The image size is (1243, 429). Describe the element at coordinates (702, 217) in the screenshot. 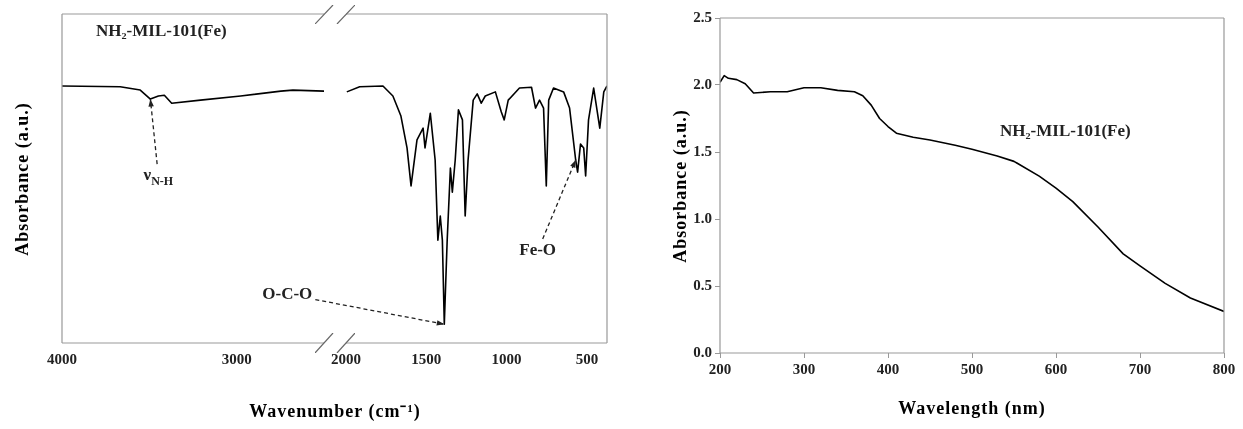

I see `y-tick-label: 1.0` at that location.